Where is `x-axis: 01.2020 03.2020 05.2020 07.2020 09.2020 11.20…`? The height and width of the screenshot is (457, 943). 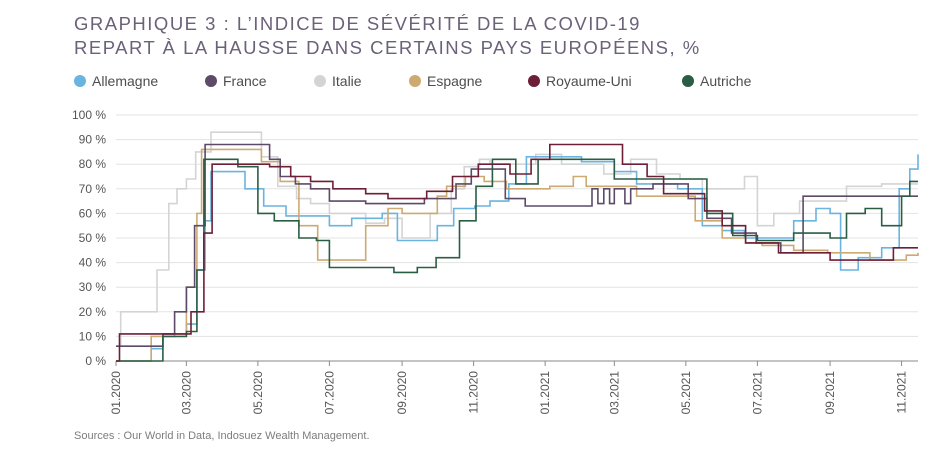 x-axis: 01.2020 03.2020 05.2020 07.2020 09.2020 11.20… is located at coordinates (513, 387).